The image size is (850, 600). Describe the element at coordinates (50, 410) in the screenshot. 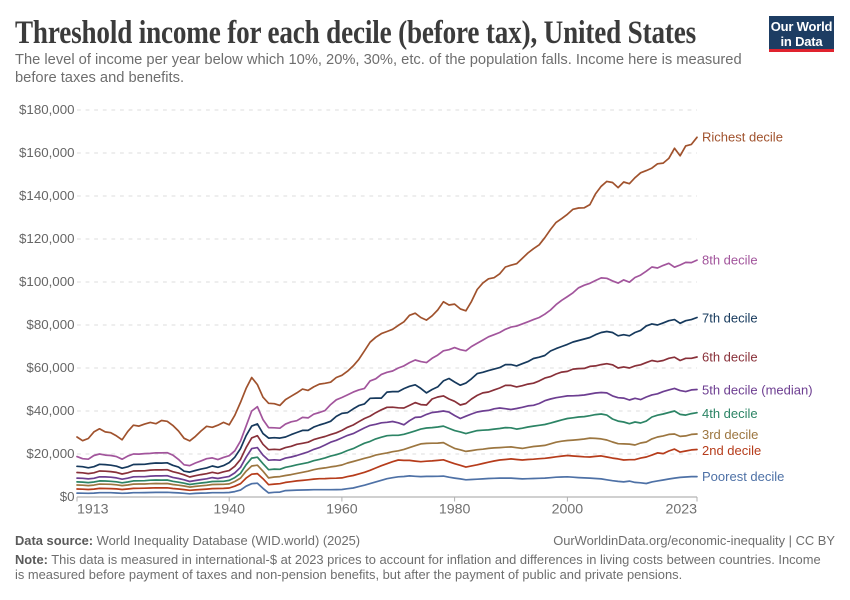

I see `svg-text: $40,000` at that location.